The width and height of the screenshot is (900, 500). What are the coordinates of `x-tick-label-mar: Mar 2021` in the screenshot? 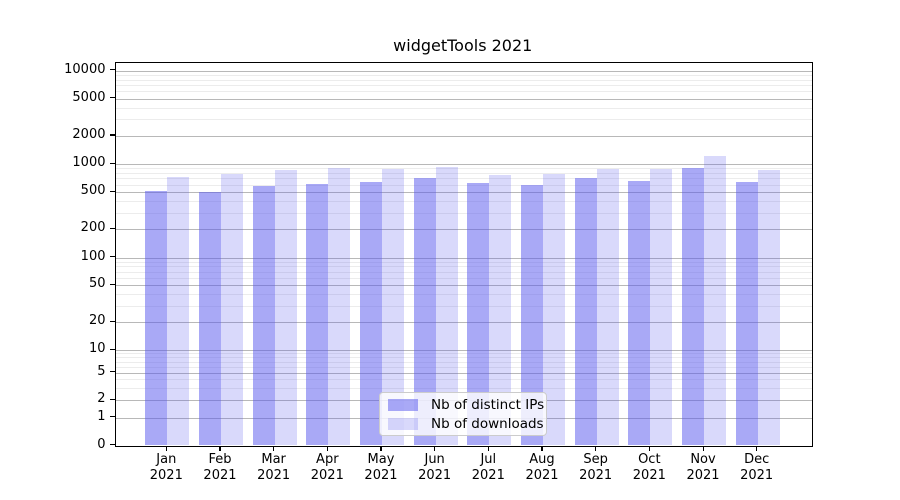 It's located at (274, 467).